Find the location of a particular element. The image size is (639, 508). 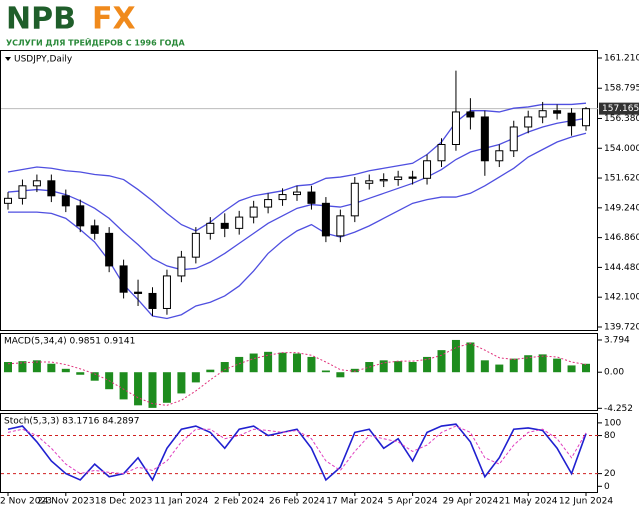

y-tick-label: 0.00 is located at coordinates (614, 373).